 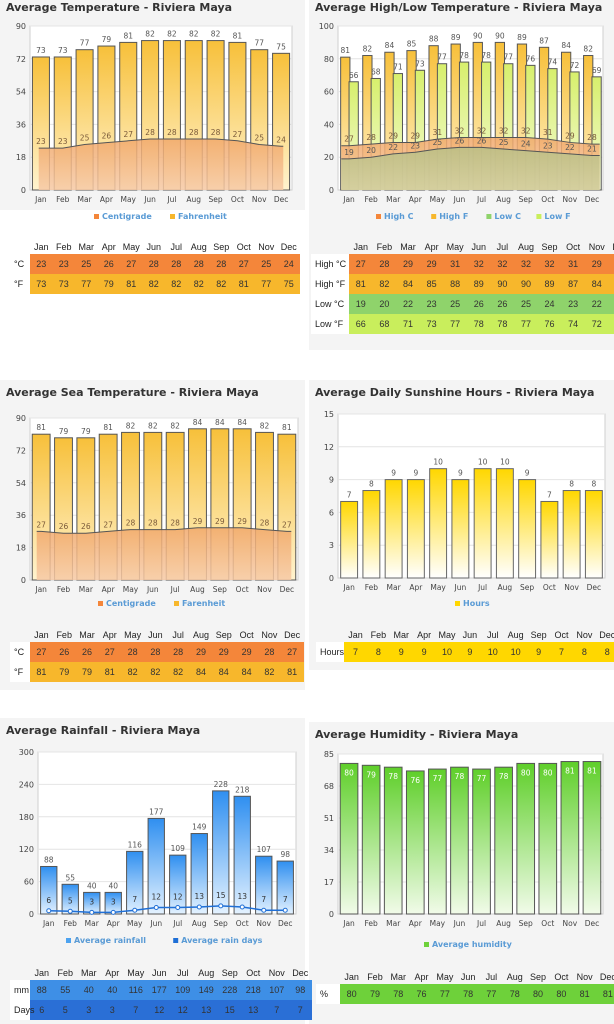 I want to click on x-tick-label: Nov, so click(x=264, y=589).